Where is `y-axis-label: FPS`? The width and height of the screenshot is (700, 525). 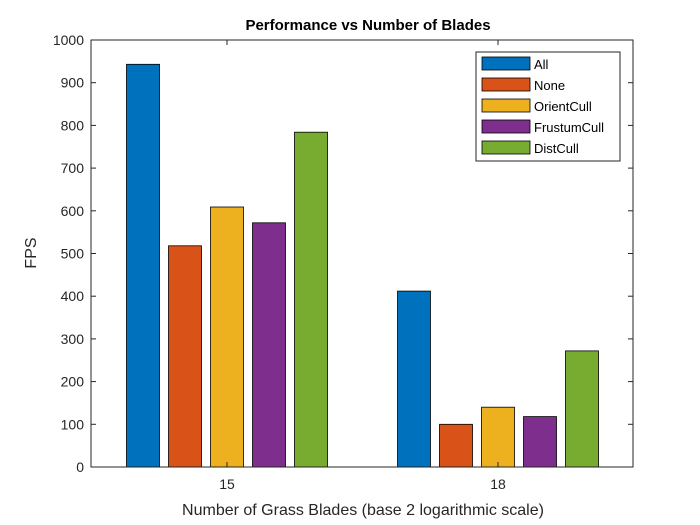 y-axis-label: FPS is located at coordinates (31, 252).